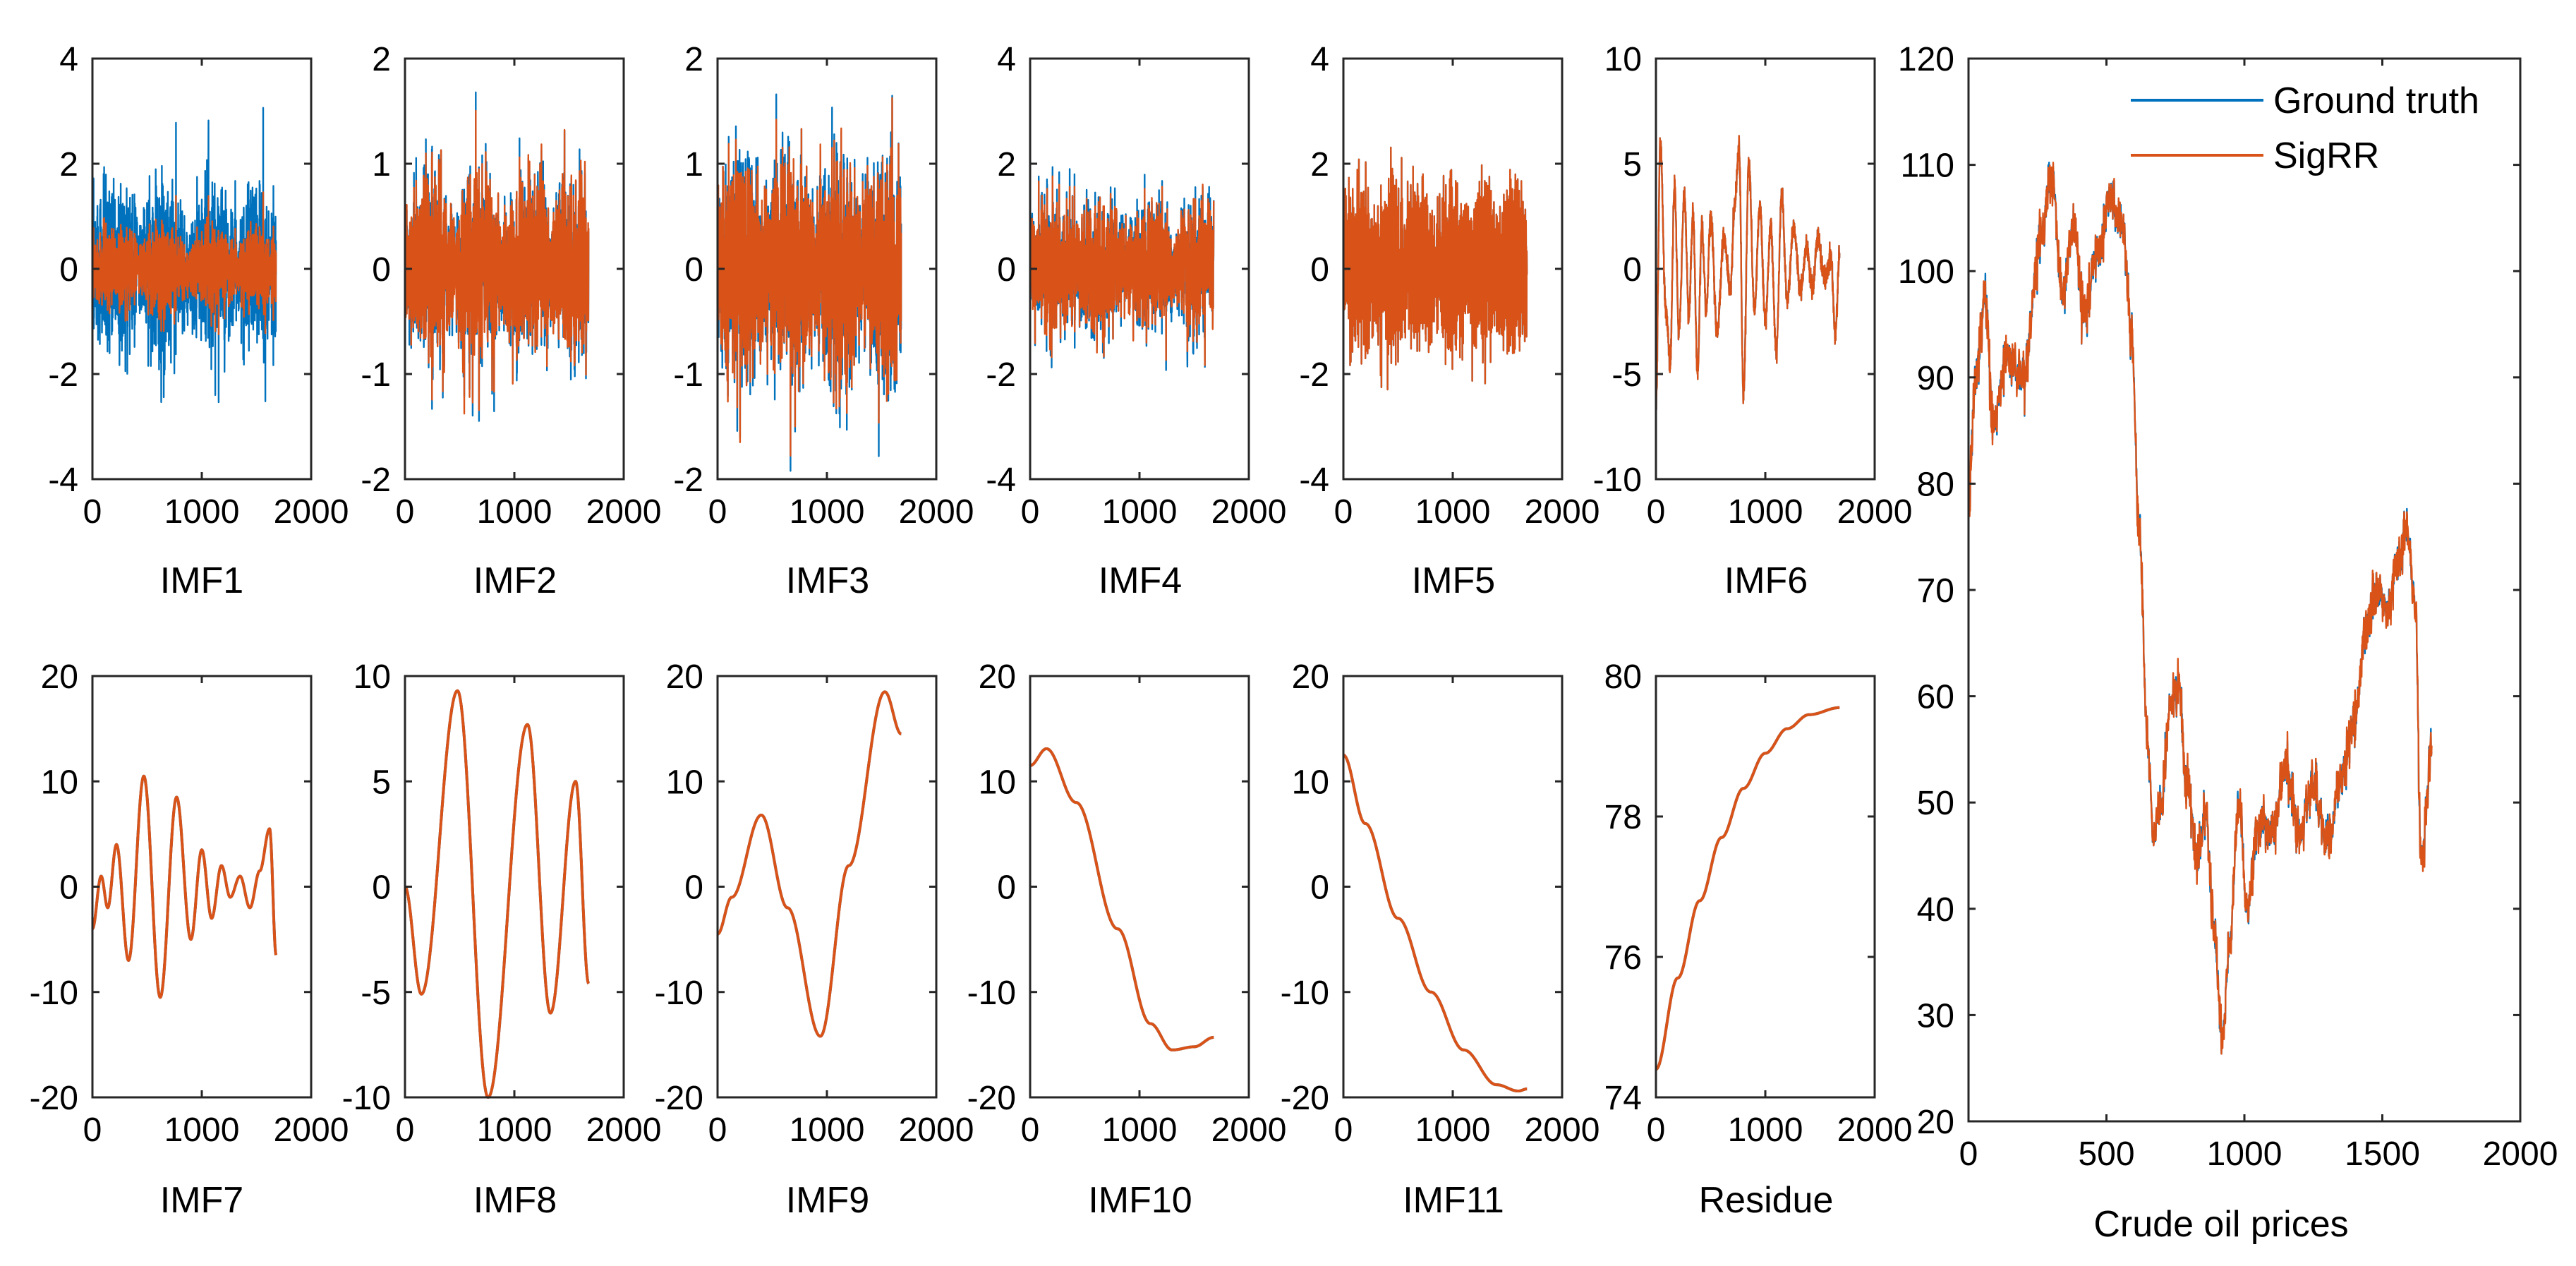 This screenshot has width=2576, height=1266. What do you see at coordinates (1344, 512) in the screenshot?
I see `imf5-xtick-label: 0` at bounding box center [1344, 512].